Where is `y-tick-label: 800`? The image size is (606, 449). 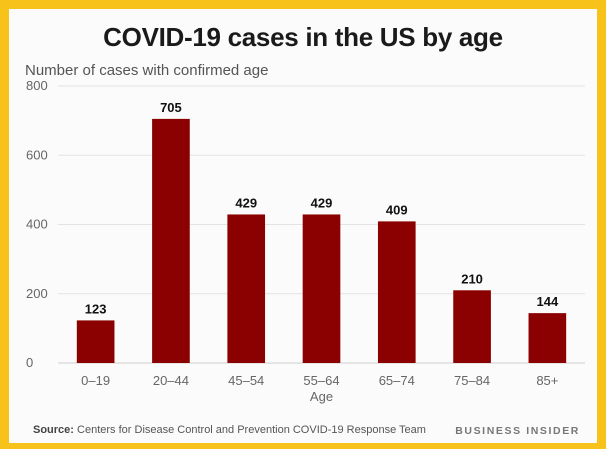
y-tick-label: 800 is located at coordinates (37, 85).